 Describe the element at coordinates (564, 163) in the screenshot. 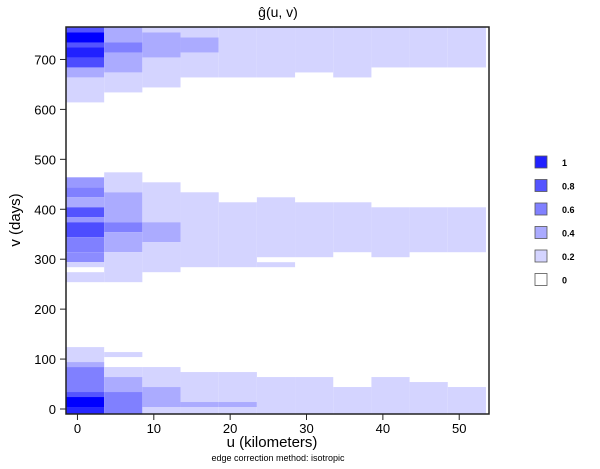

I see `legend-label: 1` at that location.